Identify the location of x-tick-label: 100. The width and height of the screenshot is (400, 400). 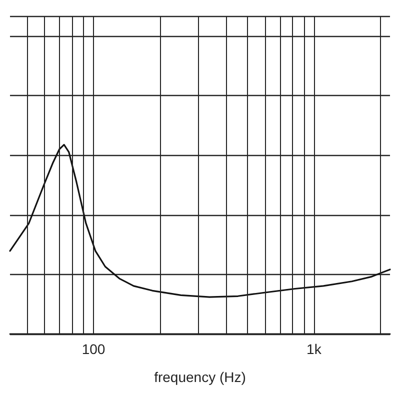
(94, 349).